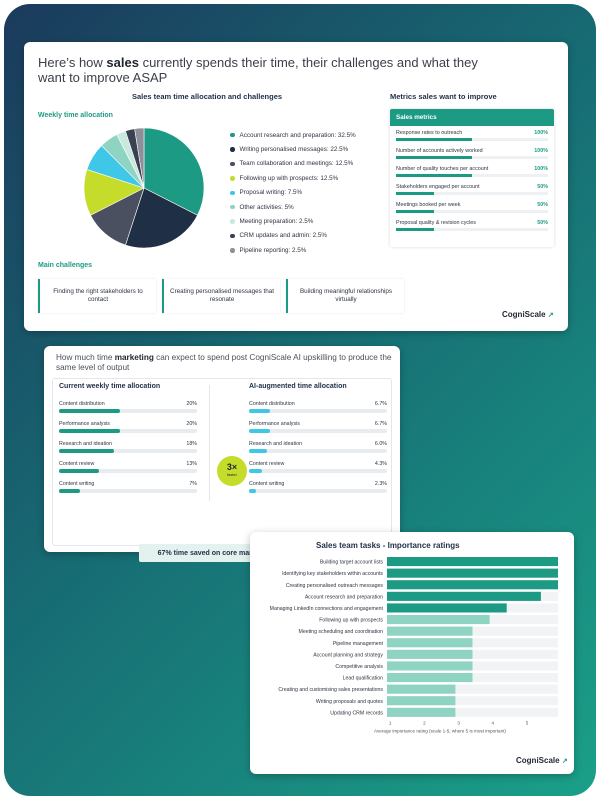 The width and height of the screenshot is (600, 800). Describe the element at coordinates (232, 471) in the screenshot. I see `speed-badge: 3× faster` at that location.